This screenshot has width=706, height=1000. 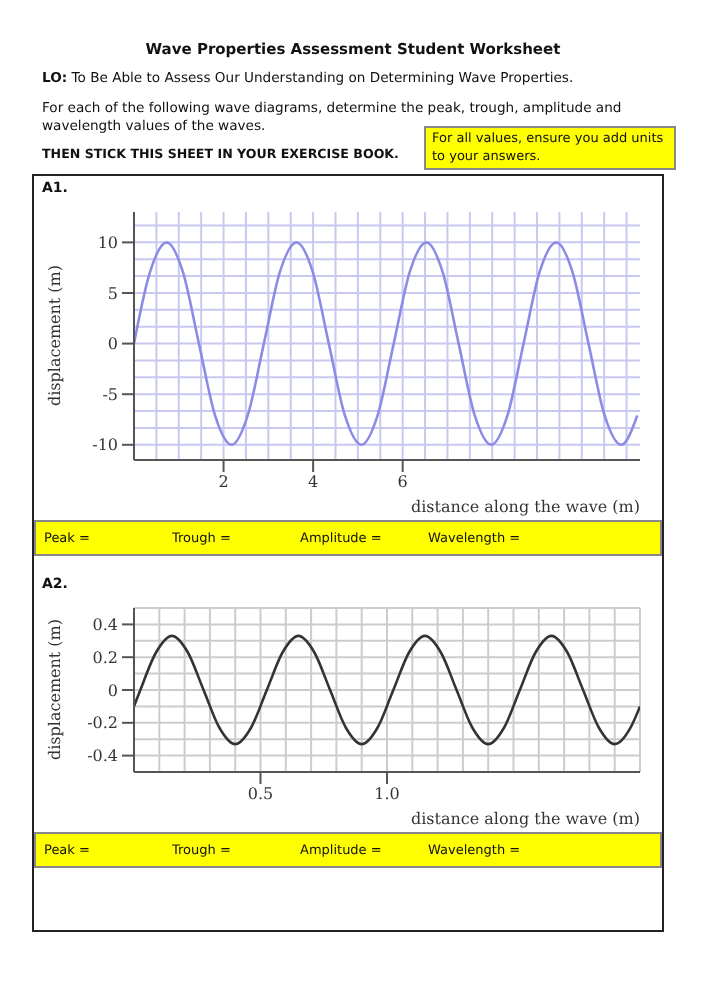 What do you see at coordinates (102, 723) in the screenshot?
I see `y-tick-label: -0.2` at bounding box center [102, 723].